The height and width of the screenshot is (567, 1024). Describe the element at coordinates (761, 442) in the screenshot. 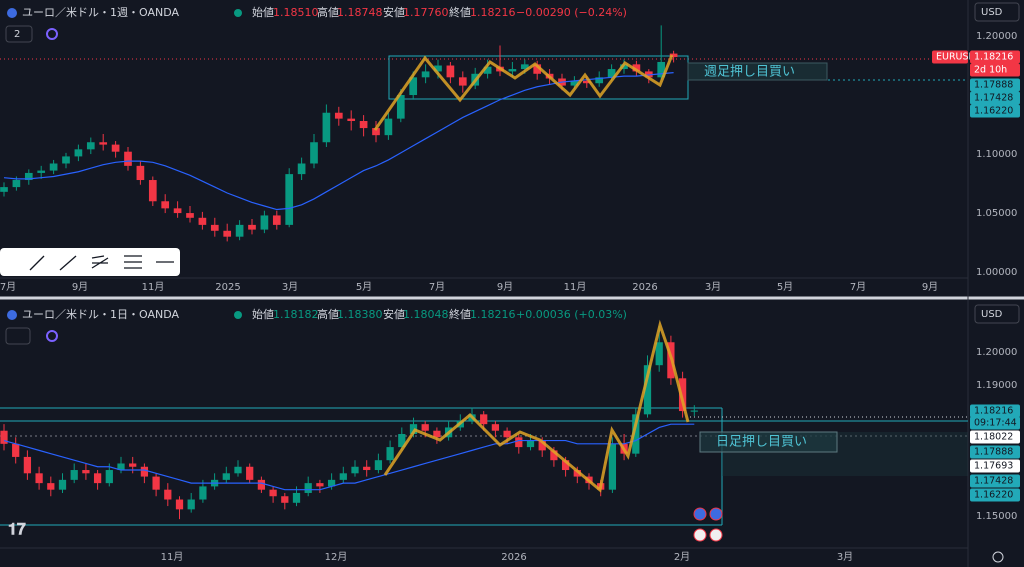

I see `annotation: 日足押し目買い` at that location.